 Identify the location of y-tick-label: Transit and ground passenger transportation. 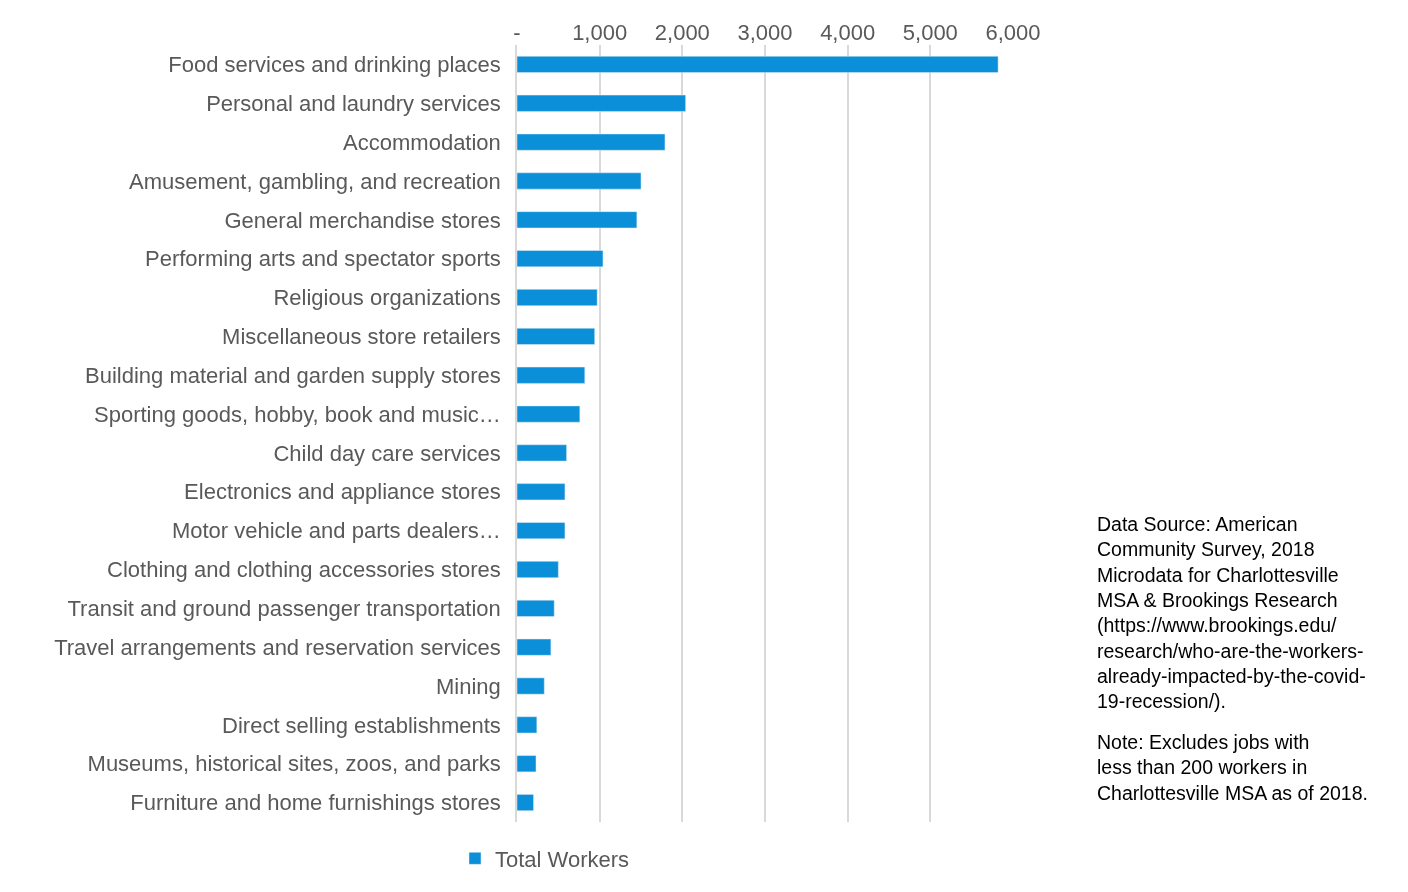
(284, 609).